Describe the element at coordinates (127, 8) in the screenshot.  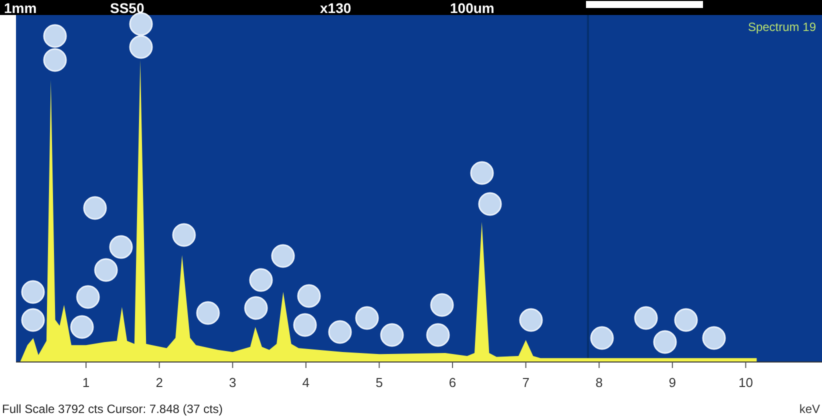
I see `text: SS50` at that location.